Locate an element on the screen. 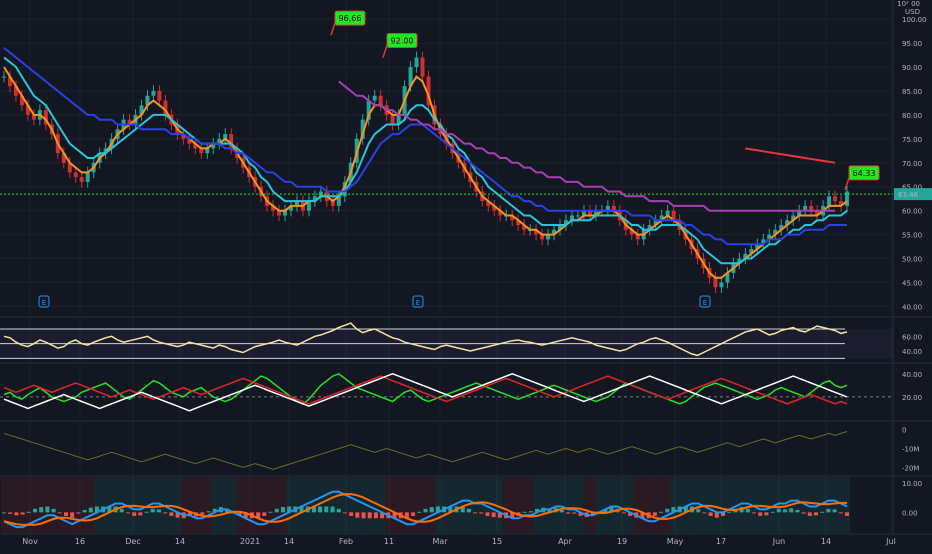 Image resolution: width=932 pixels, height=554 pixels. callout-pointer is located at coordinates (847, 184).